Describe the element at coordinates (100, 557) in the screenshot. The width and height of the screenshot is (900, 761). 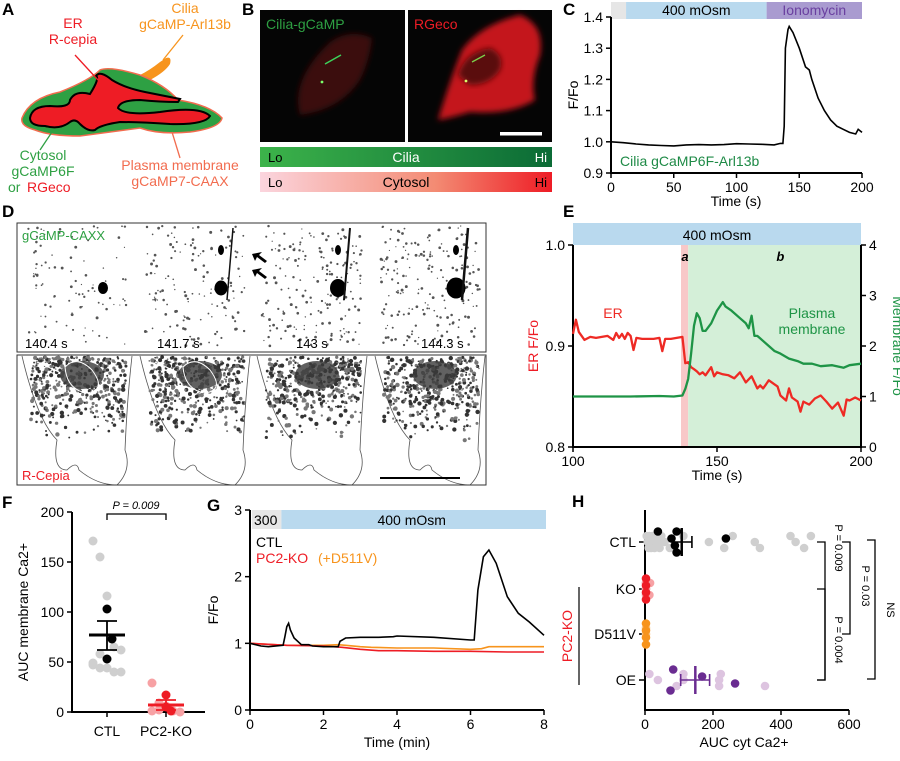
I see `f-data-point` at that location.